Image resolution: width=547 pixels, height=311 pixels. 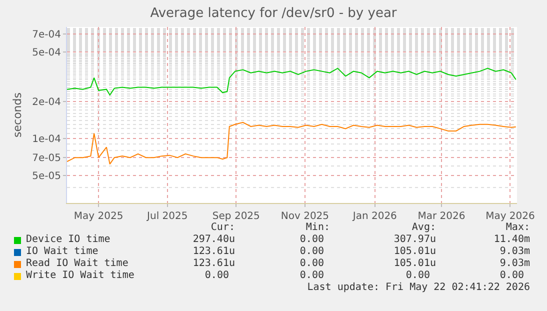 I want to click on text: Max:, so click(x=518, y=228).